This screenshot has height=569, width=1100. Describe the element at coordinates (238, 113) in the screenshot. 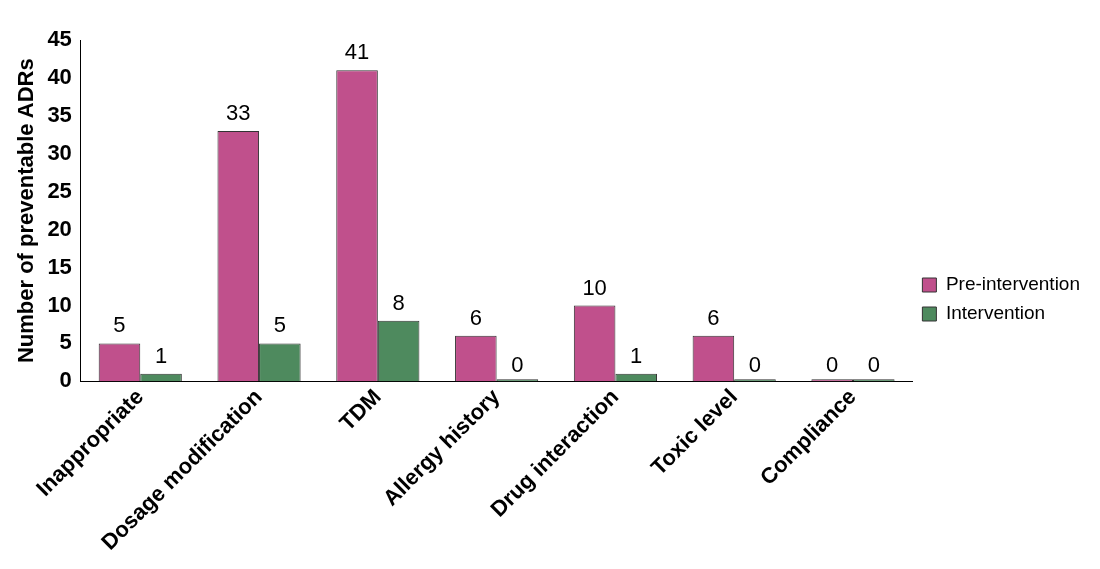

I see `data-label: 33` at that location.